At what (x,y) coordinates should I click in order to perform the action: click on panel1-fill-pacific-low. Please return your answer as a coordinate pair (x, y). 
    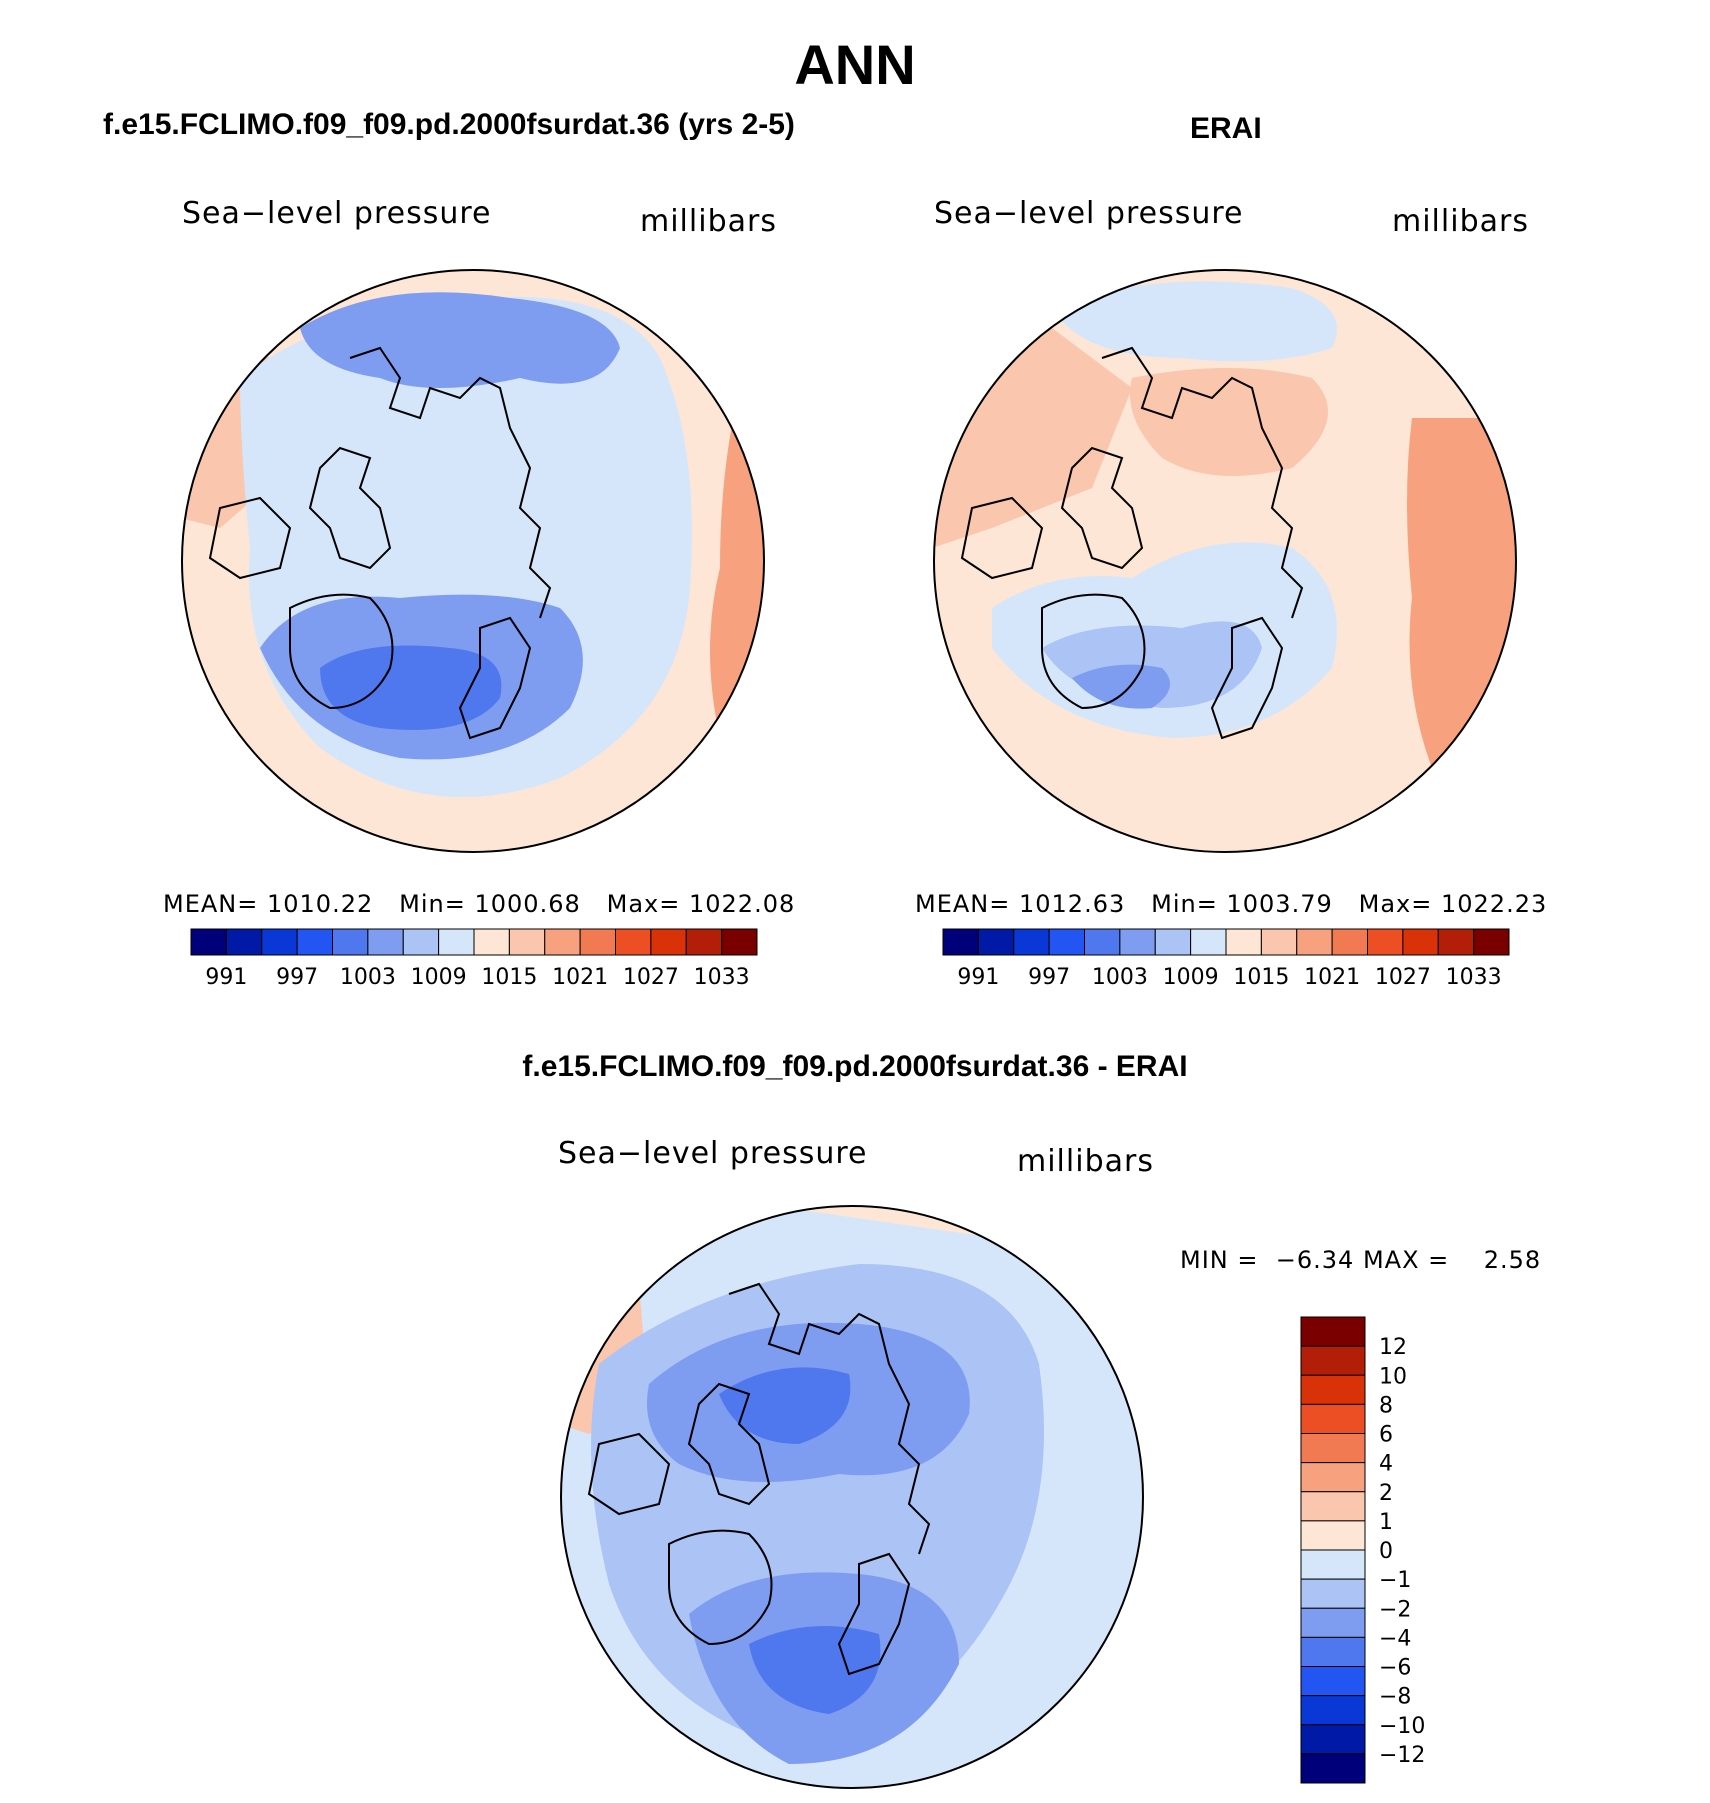
    Looking at the image, I should click on (460, 340).